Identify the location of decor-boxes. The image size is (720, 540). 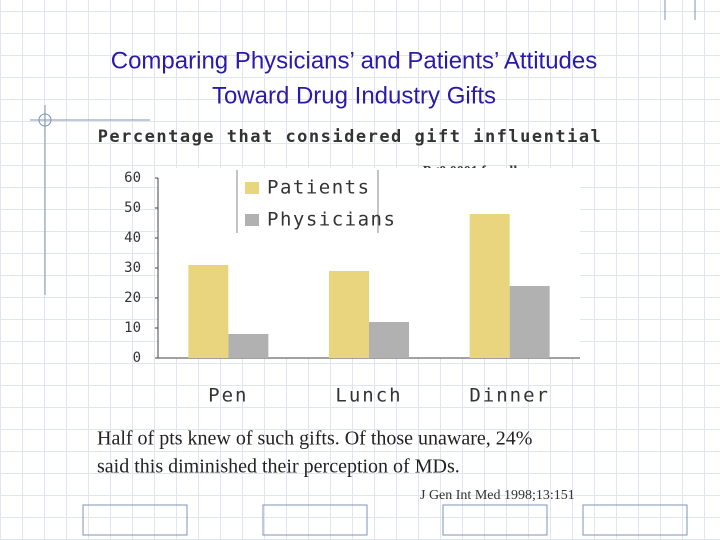
(385, 520).